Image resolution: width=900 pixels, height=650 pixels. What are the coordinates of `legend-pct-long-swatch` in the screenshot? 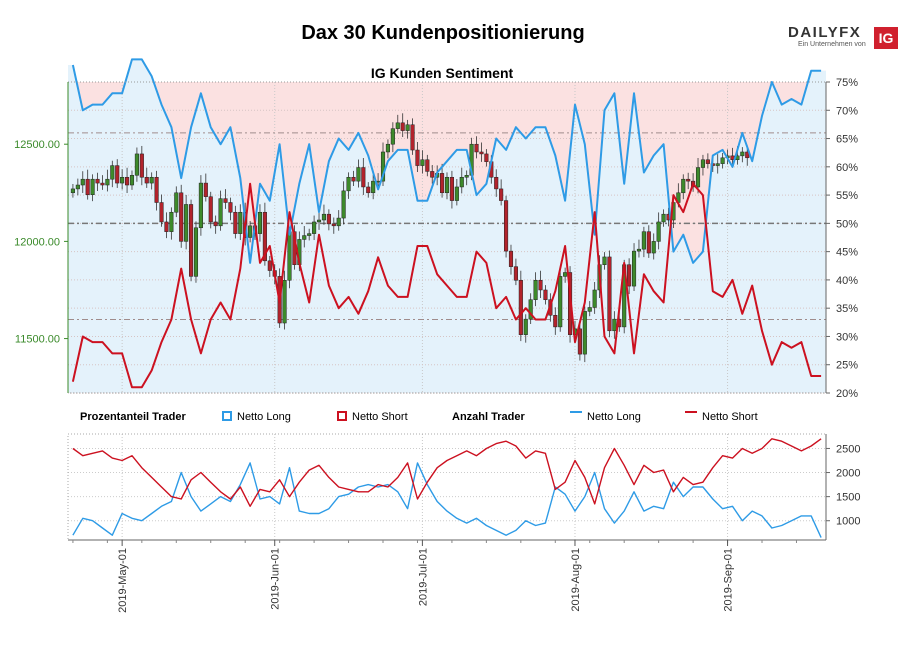 It's located at (227, 416).